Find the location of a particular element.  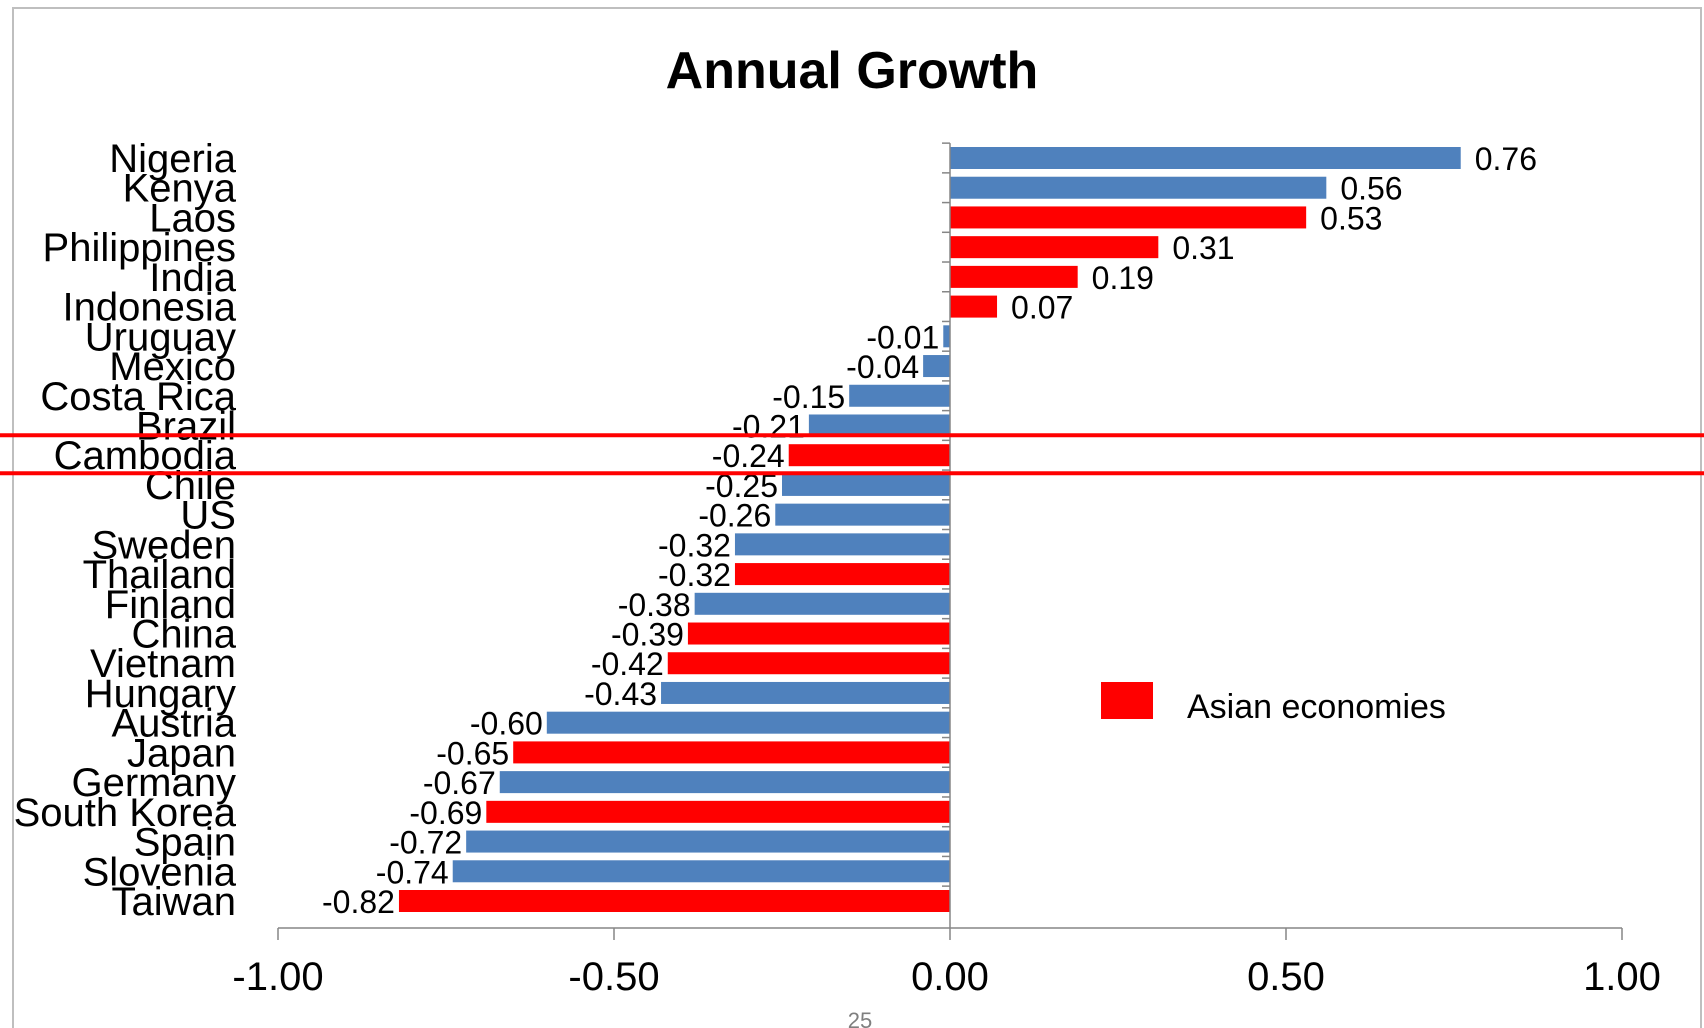

bar-germany is located at coordinates (724, 782).